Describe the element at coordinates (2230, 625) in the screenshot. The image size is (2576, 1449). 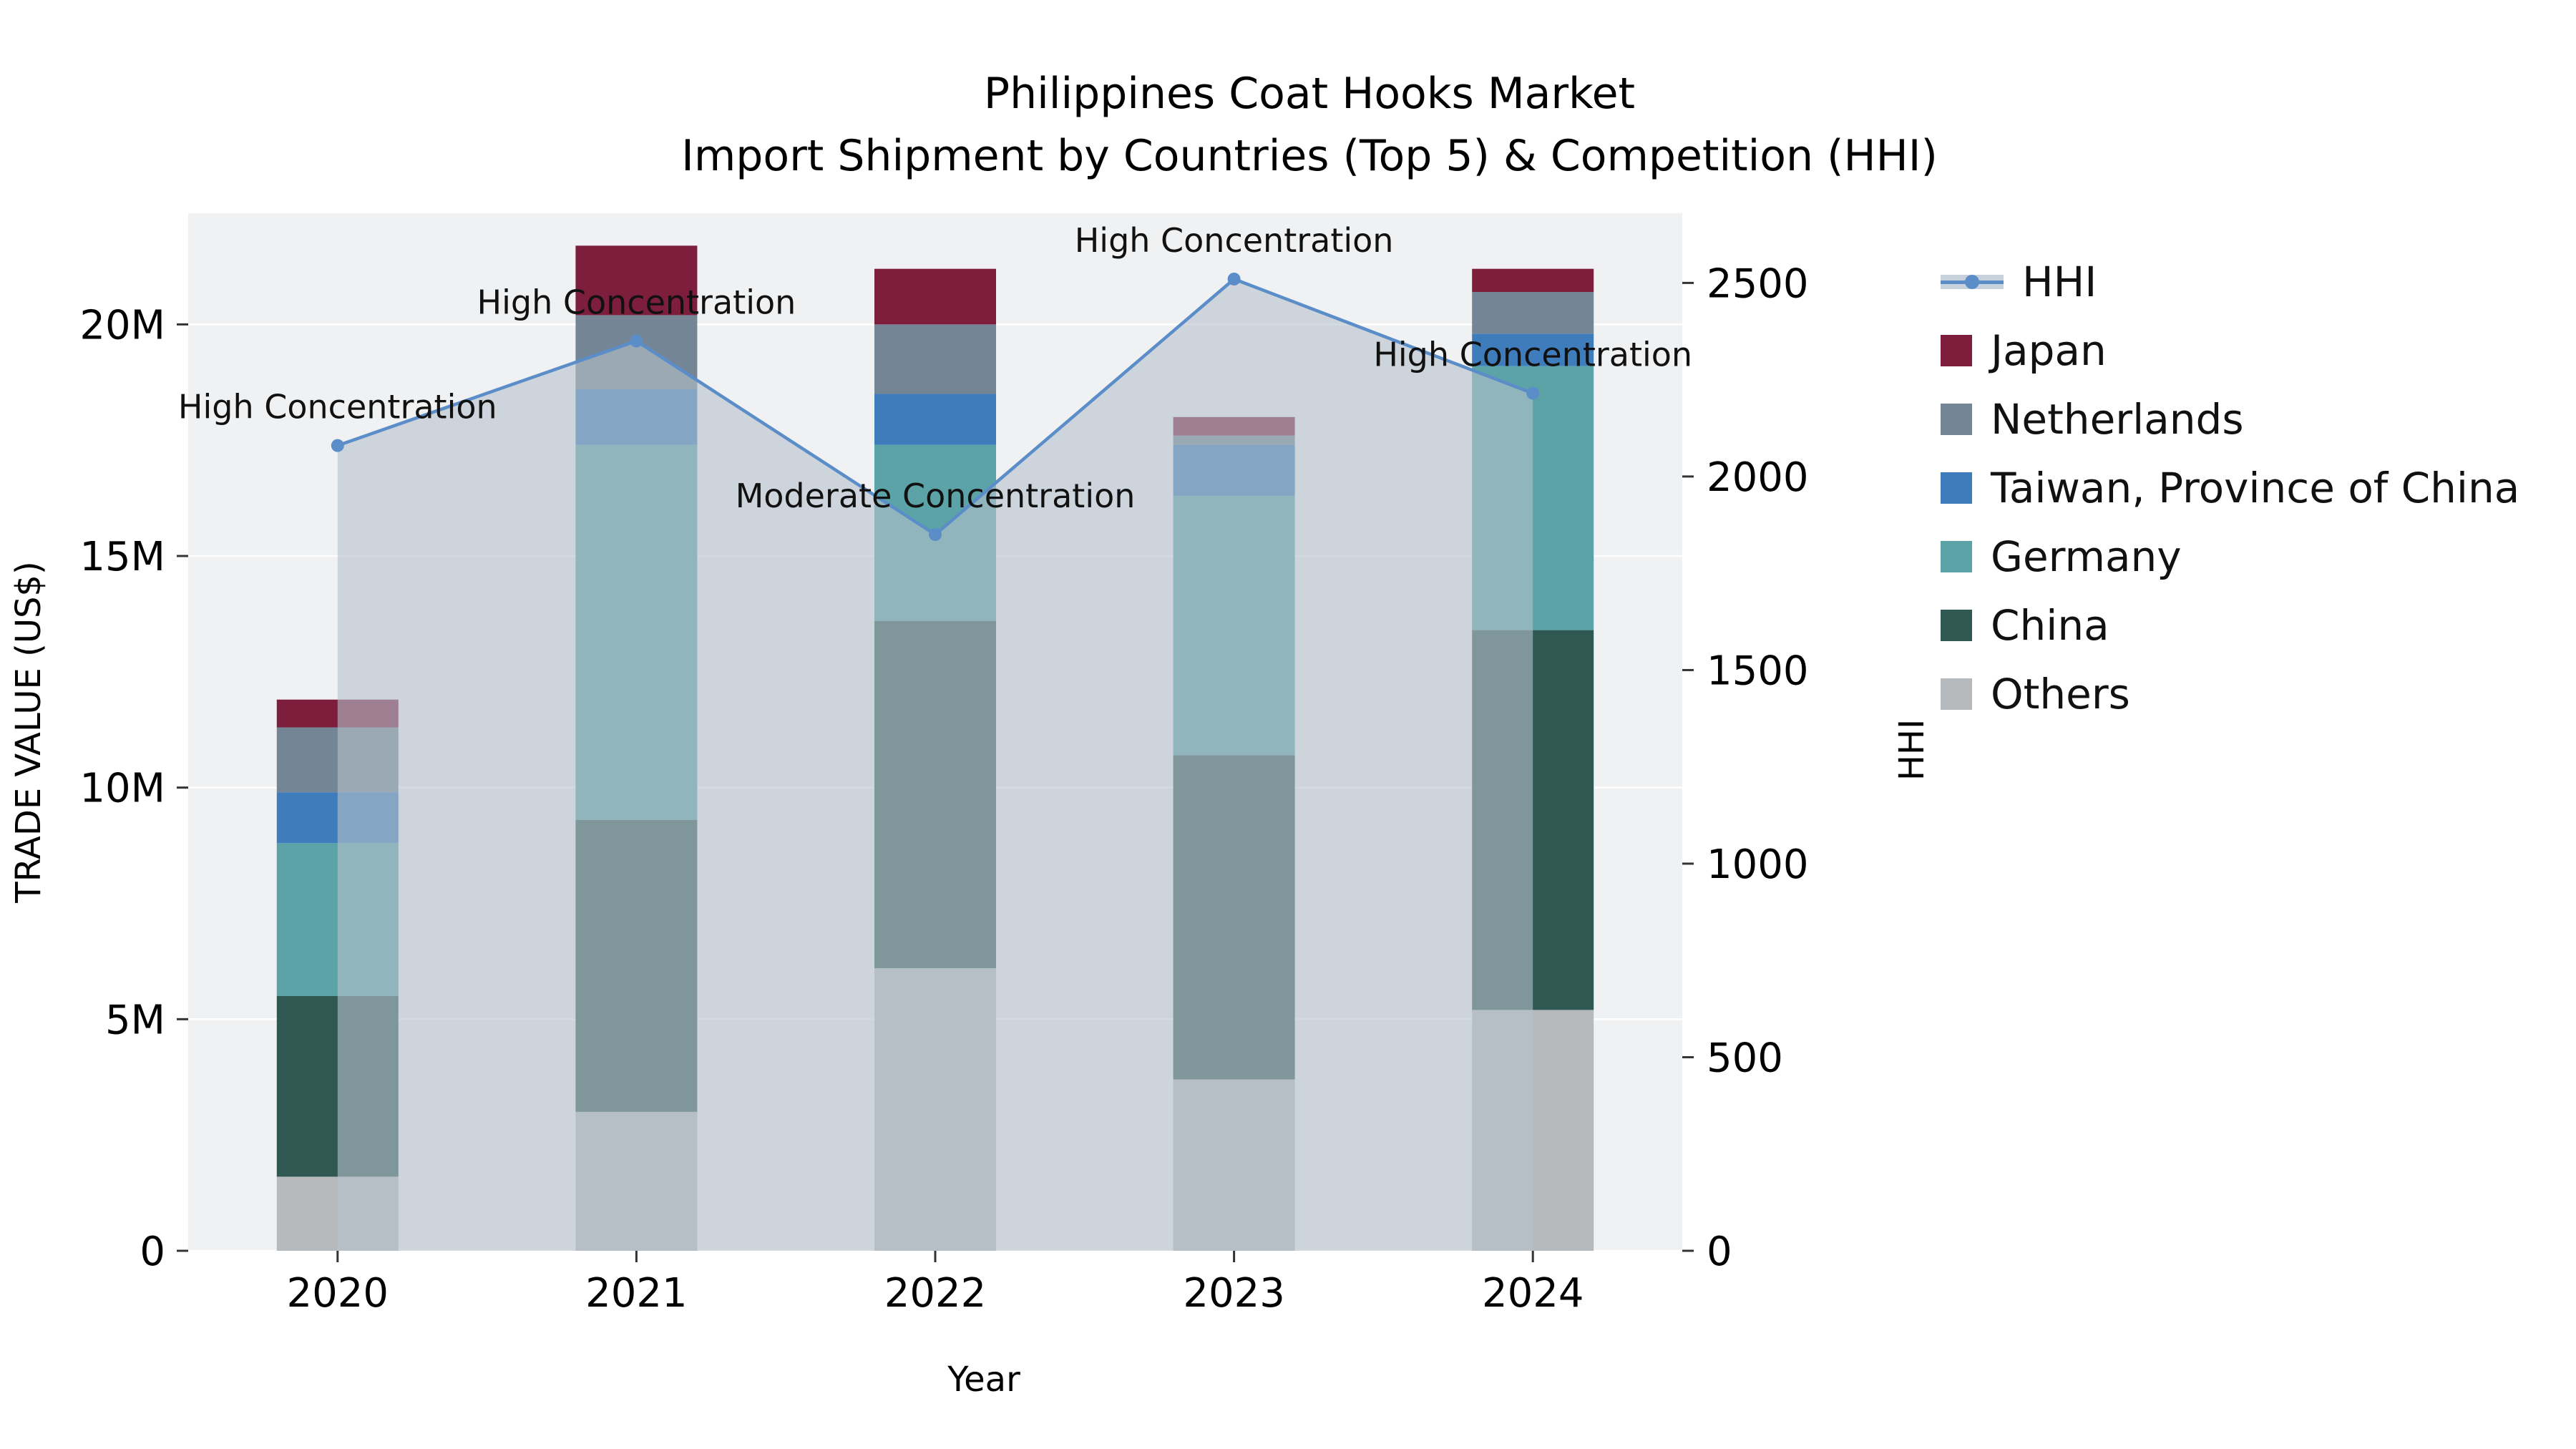
I see `legend-item-china: China` at that location.